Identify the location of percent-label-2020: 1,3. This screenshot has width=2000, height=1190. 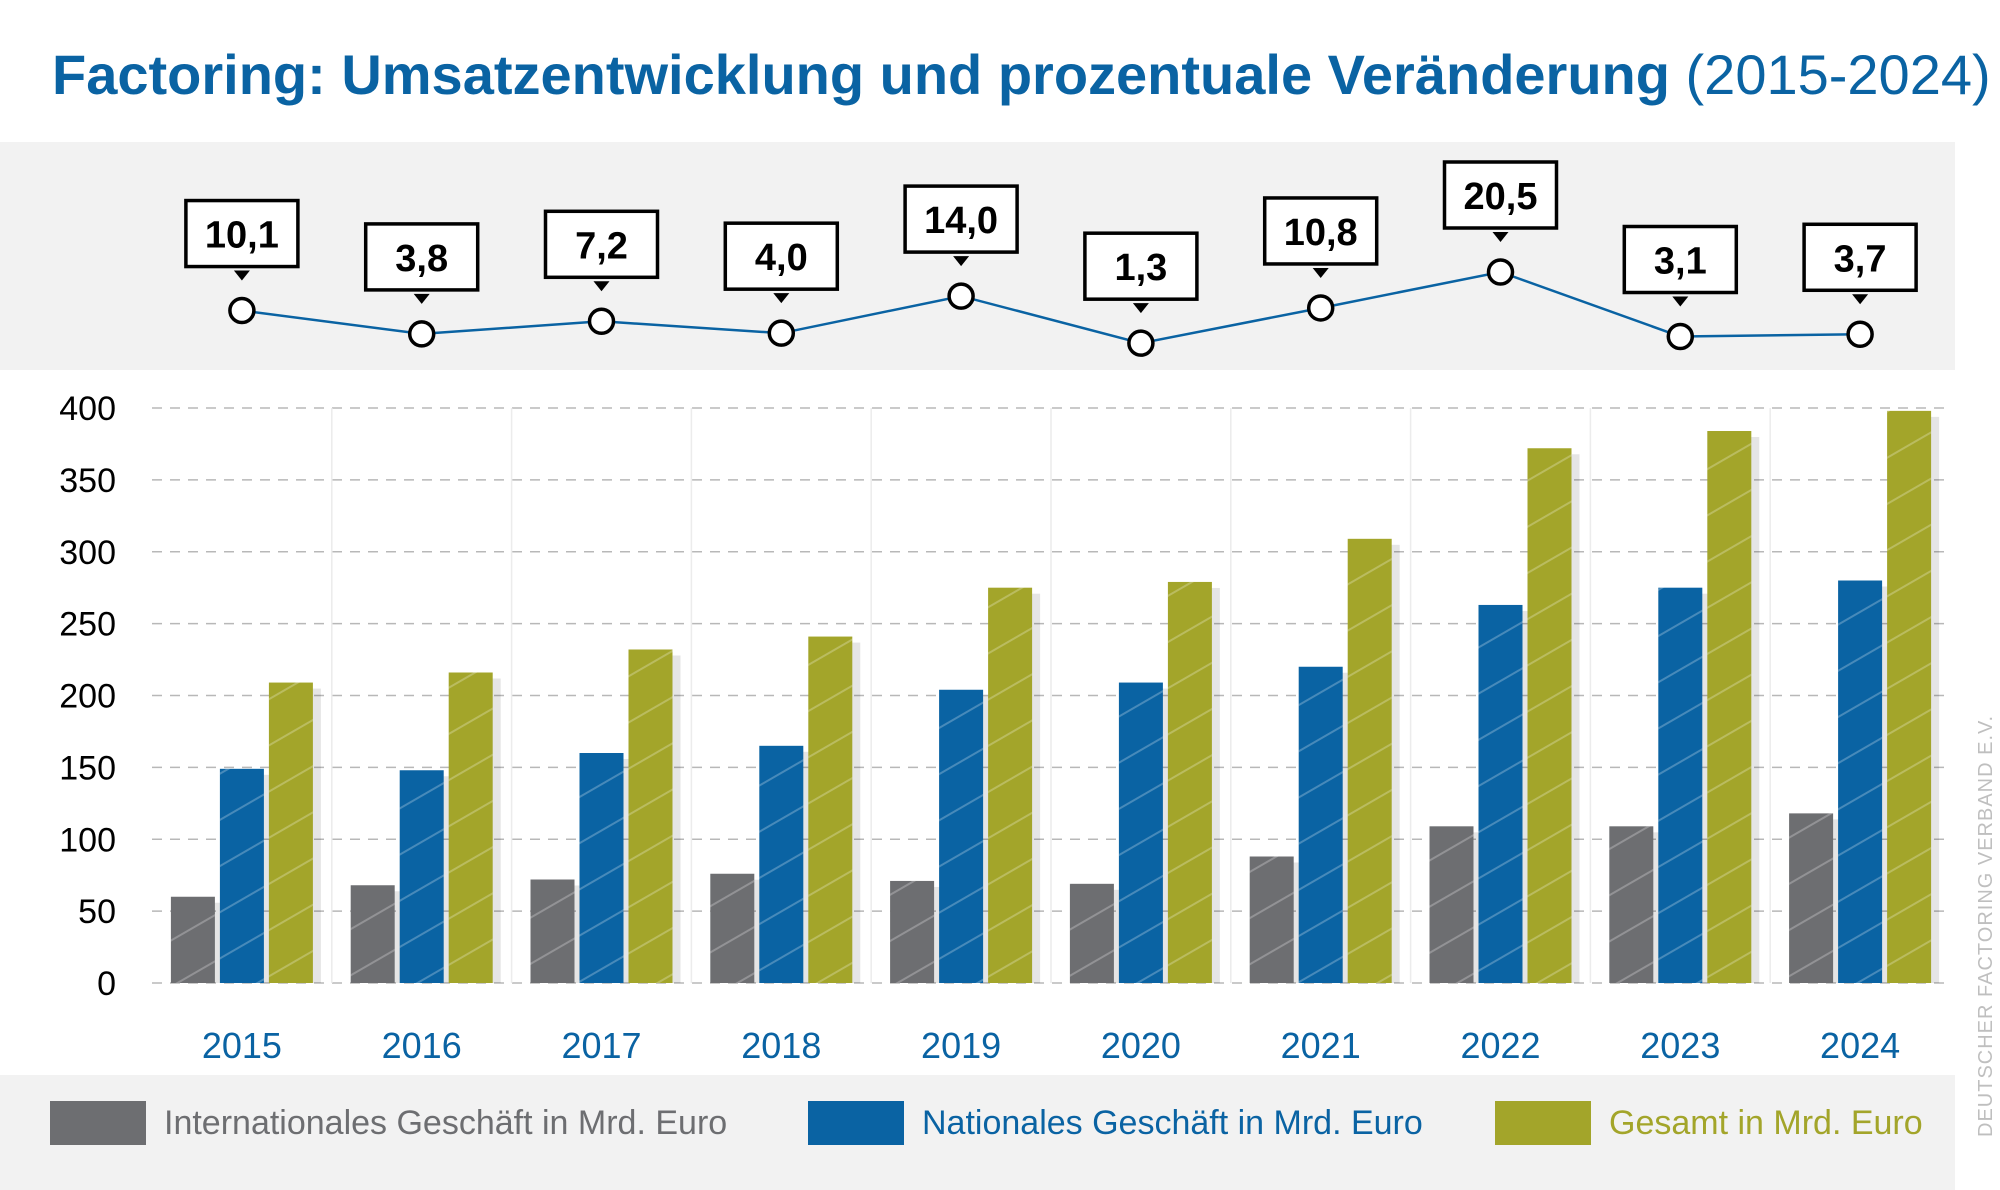
(1140, 268).